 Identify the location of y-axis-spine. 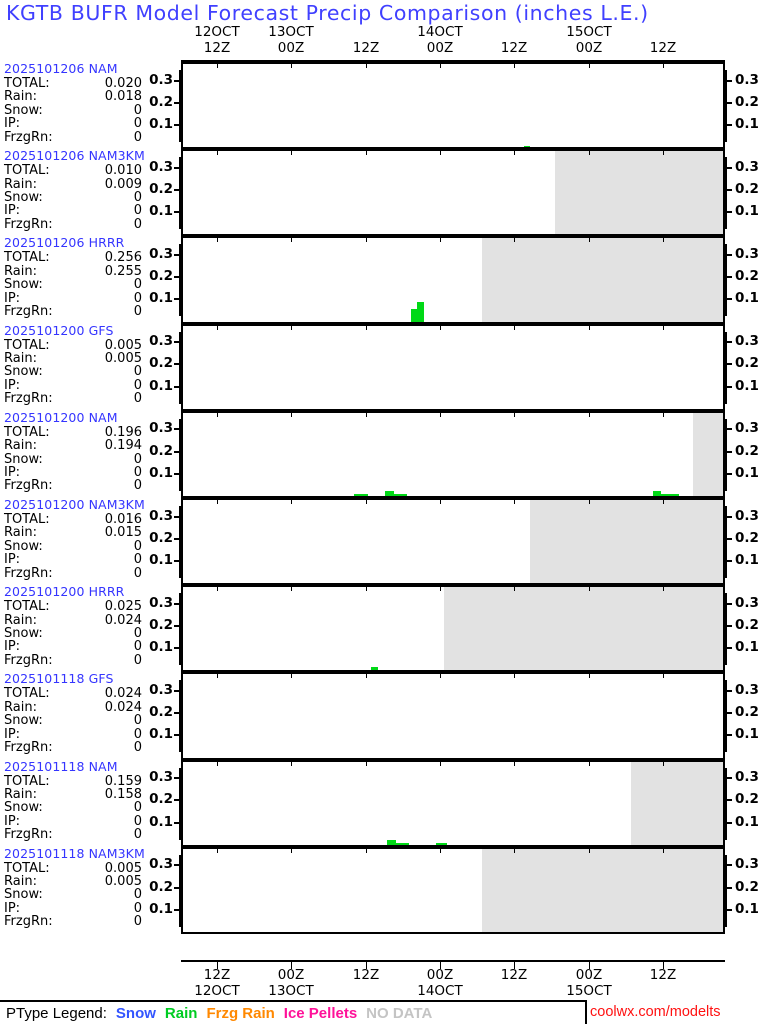
(180, 193).